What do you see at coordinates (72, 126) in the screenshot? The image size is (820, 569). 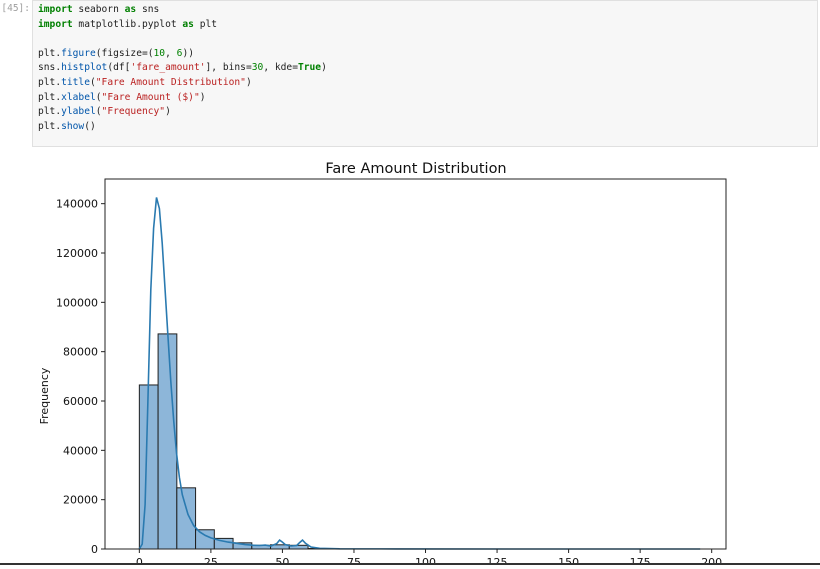 I see `code-token: show` at bounding box center [72, 126].